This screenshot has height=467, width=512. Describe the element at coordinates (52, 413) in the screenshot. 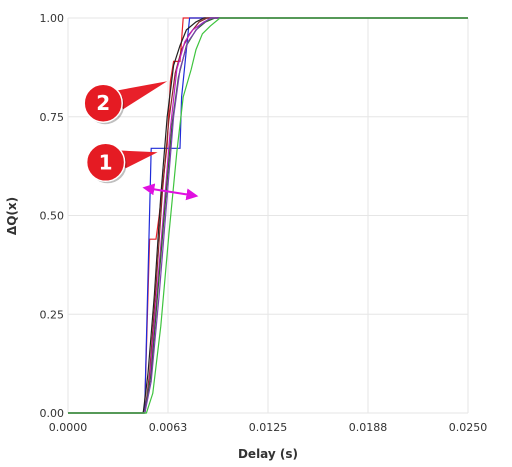

I see `y-tick-label: 0.00` at that location.